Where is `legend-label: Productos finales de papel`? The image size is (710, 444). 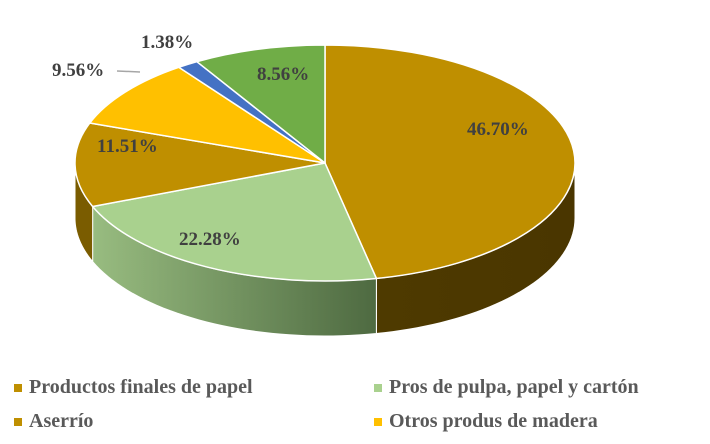 legend-label: Productos finales de papel is located at coordinates (141, 387).